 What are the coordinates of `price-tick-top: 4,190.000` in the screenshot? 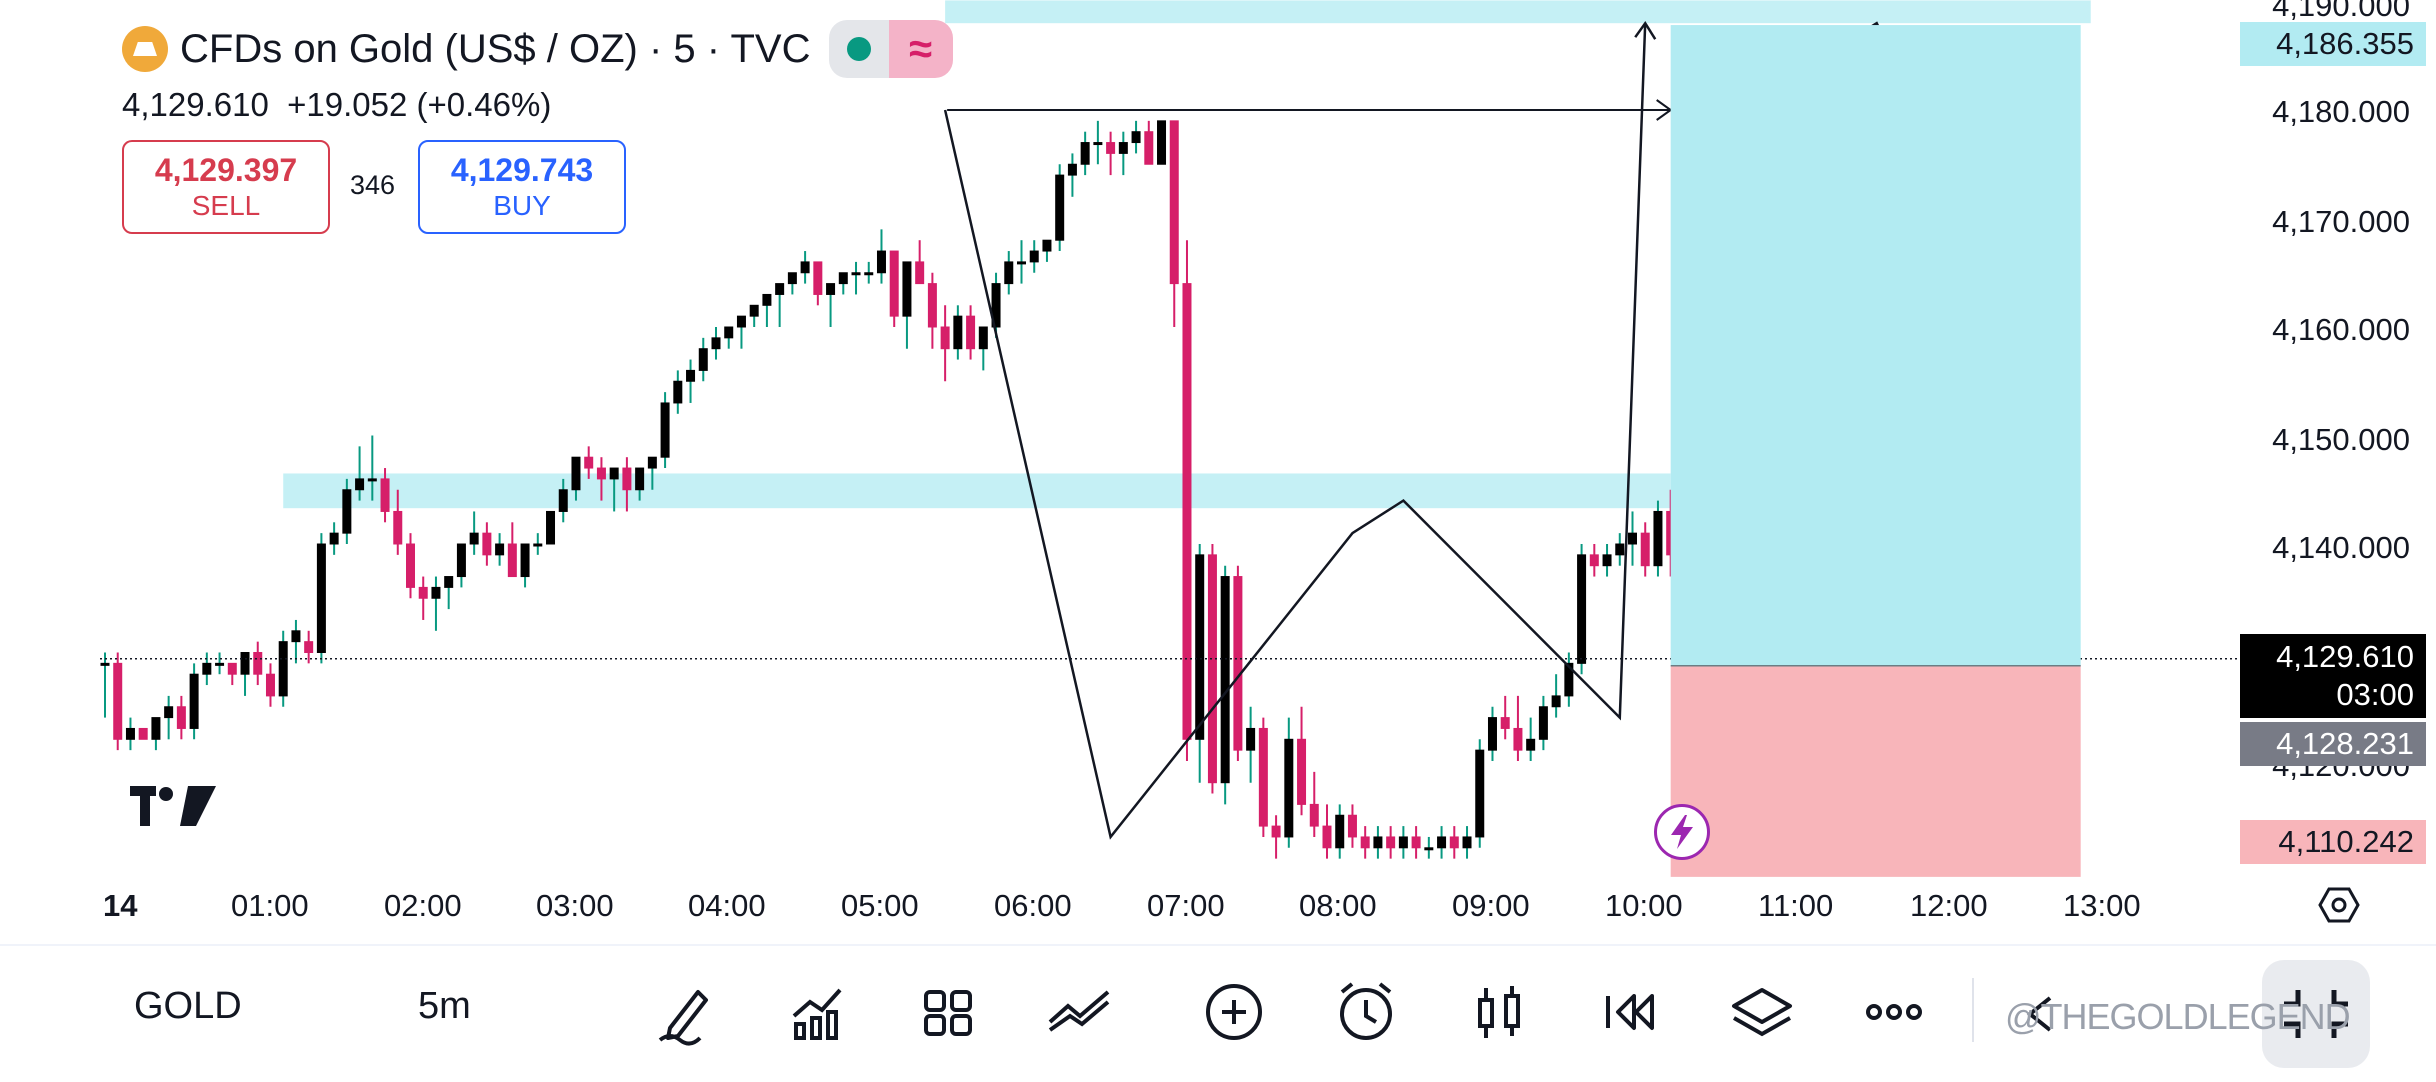 It's located at (2341, 11).